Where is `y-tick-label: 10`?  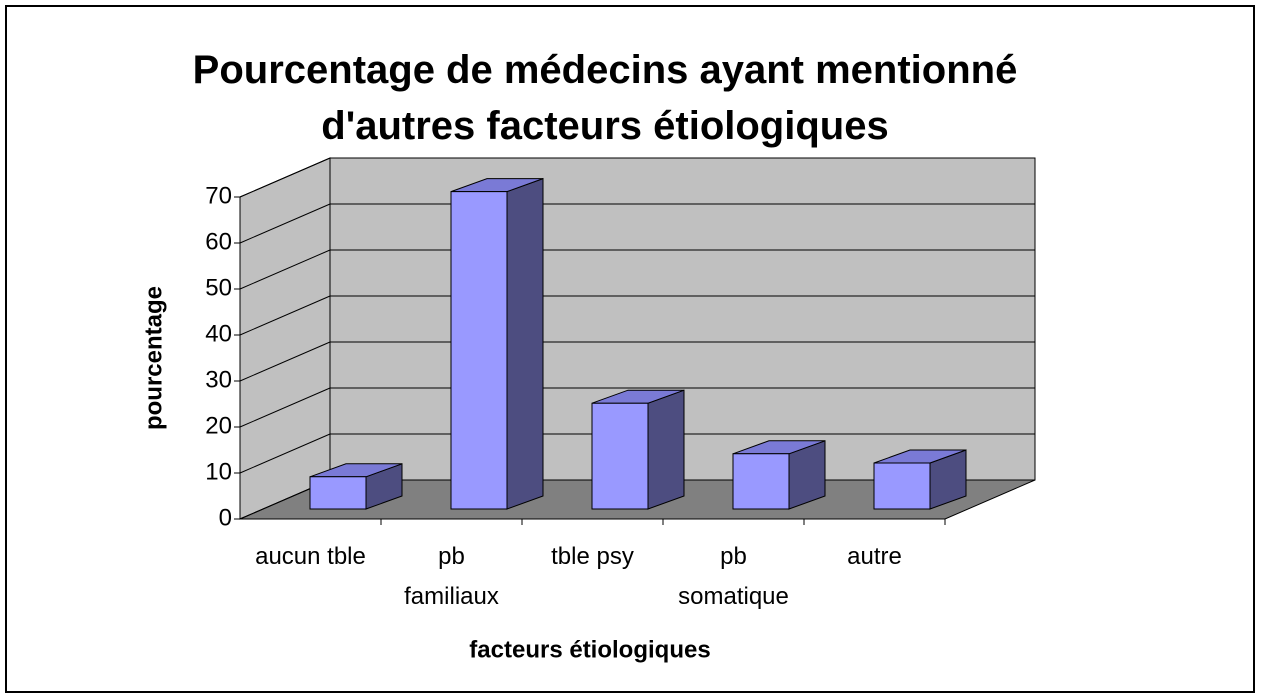 y-tick-label: 10 is located at coordinates (218, 471).